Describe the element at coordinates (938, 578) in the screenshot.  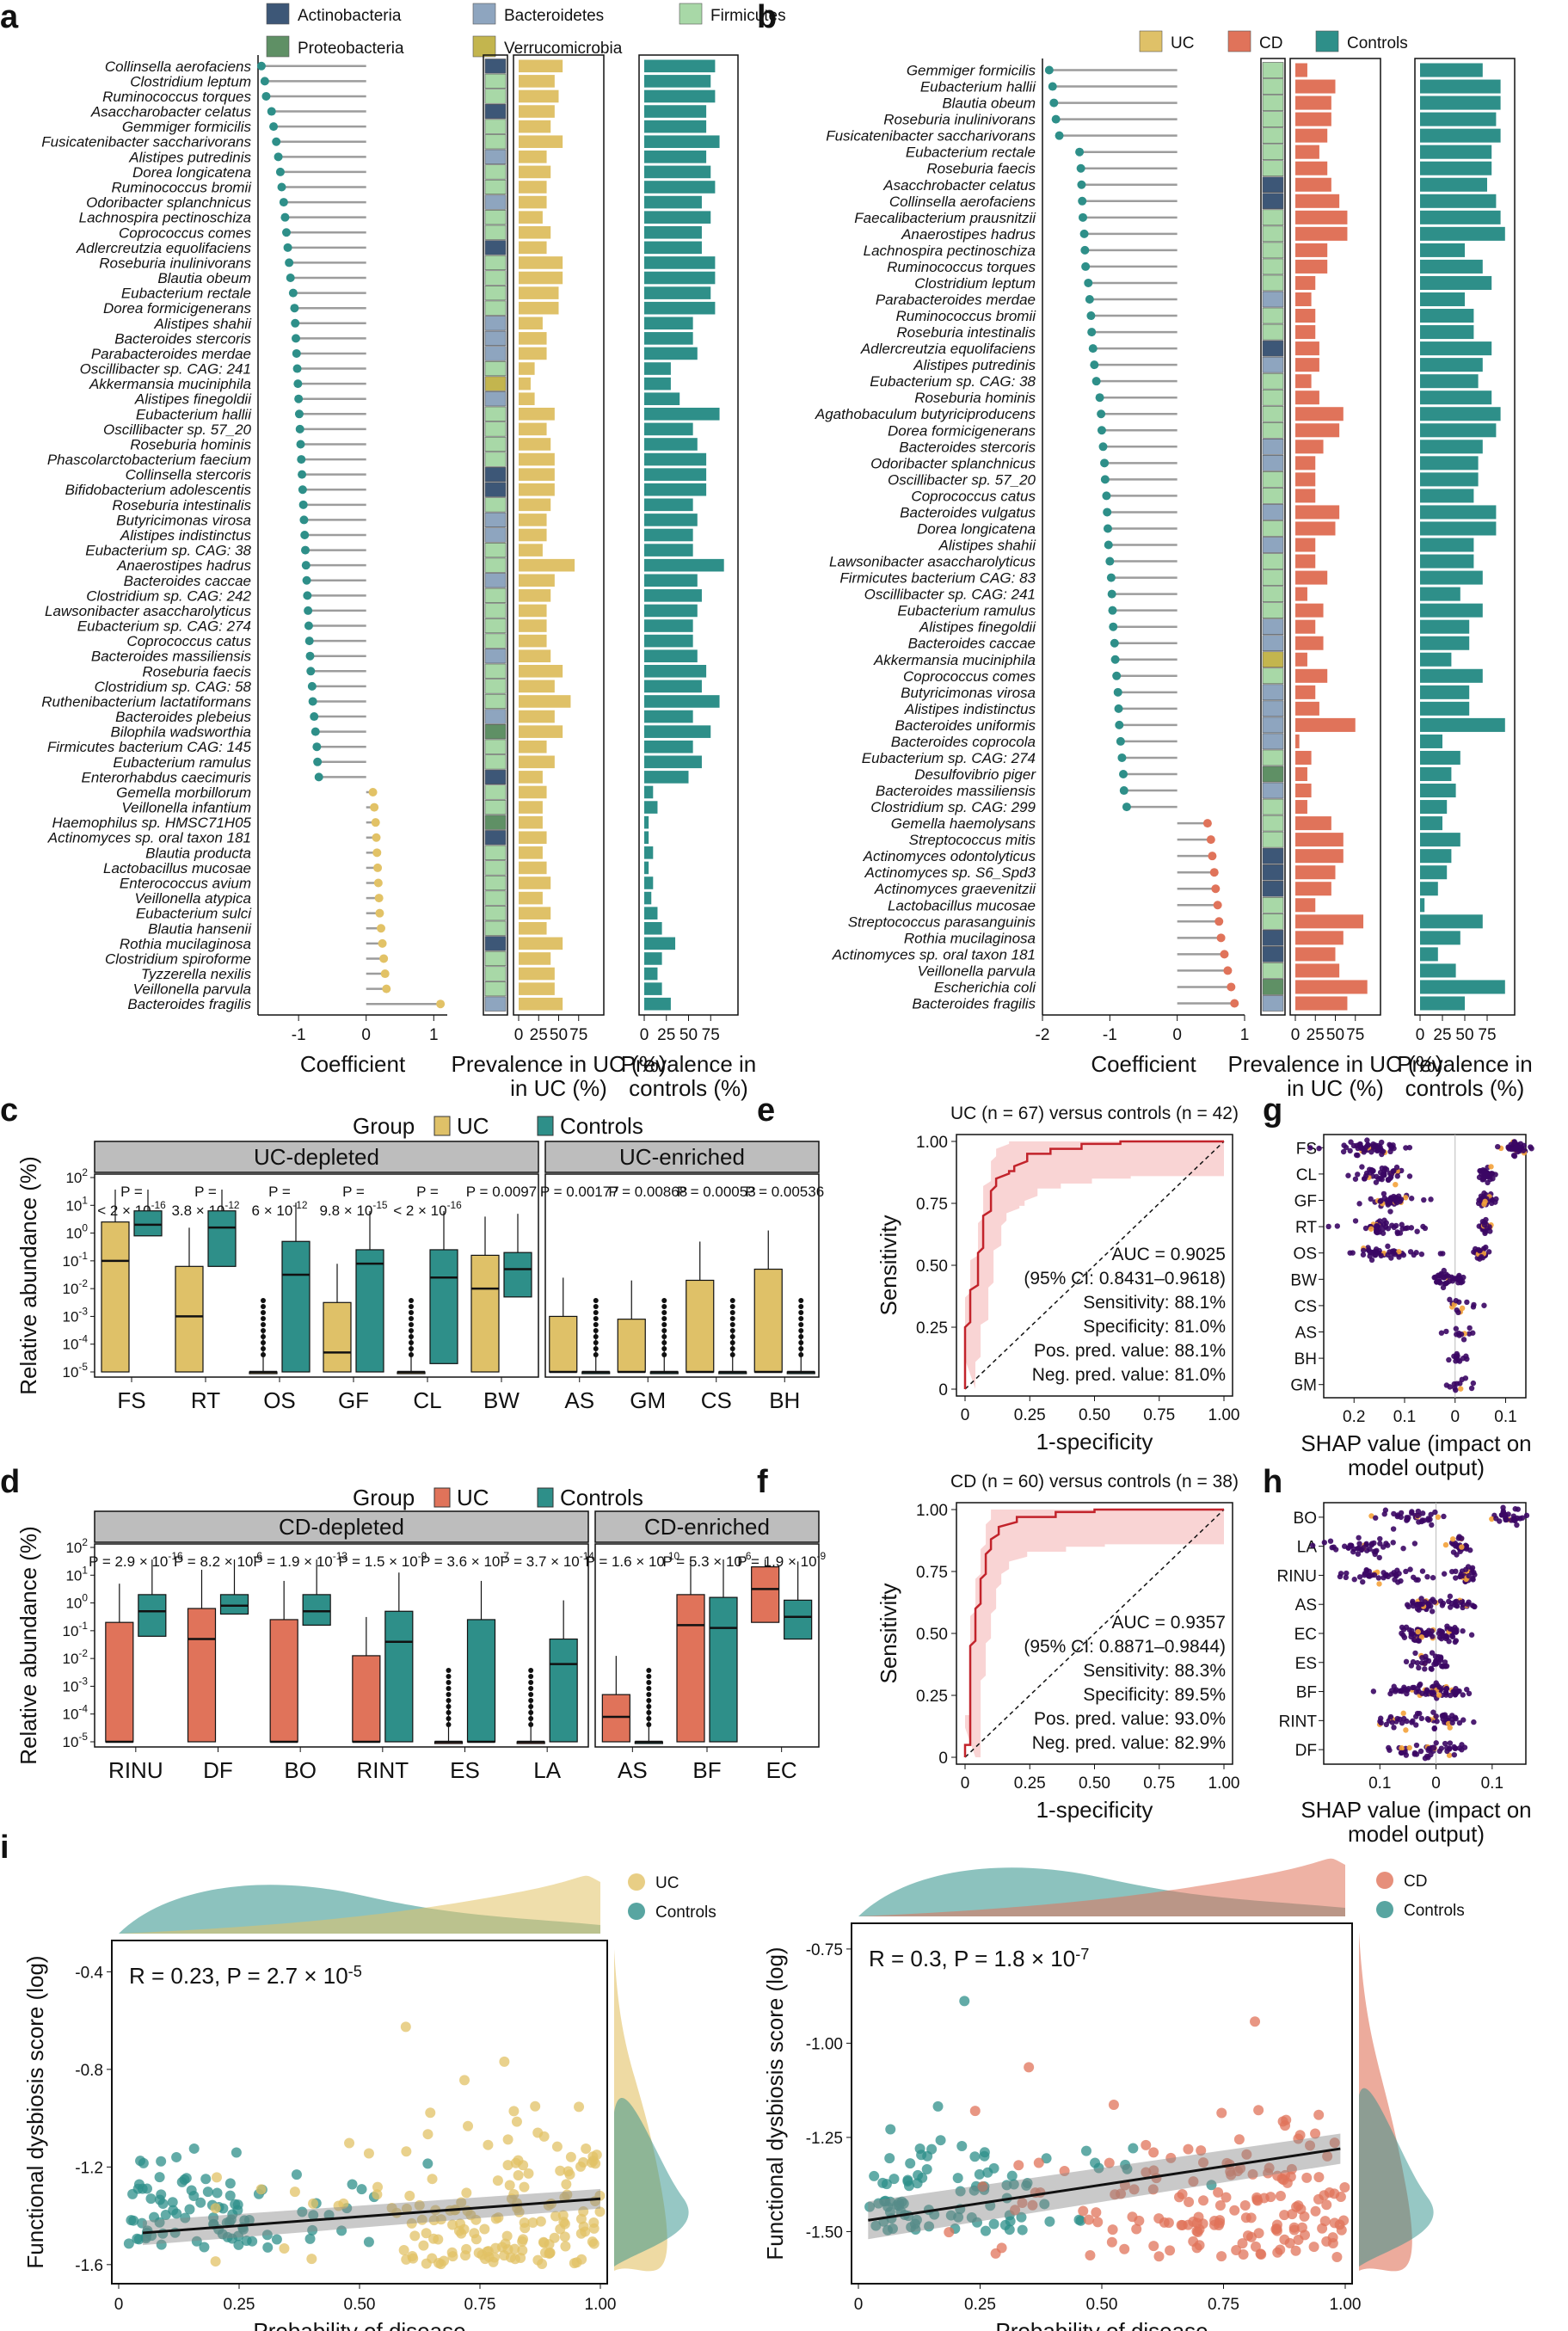
I see `species-label: Firmicutes bacterium CAG: 83` at that location.